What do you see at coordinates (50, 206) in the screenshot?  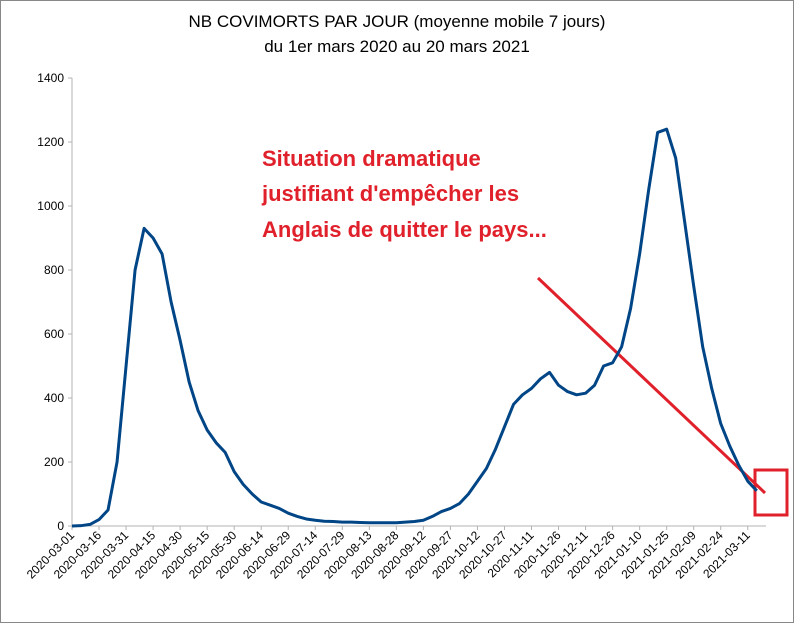 I see `y-tick-label: 1000` at bounding box center [50, 206].